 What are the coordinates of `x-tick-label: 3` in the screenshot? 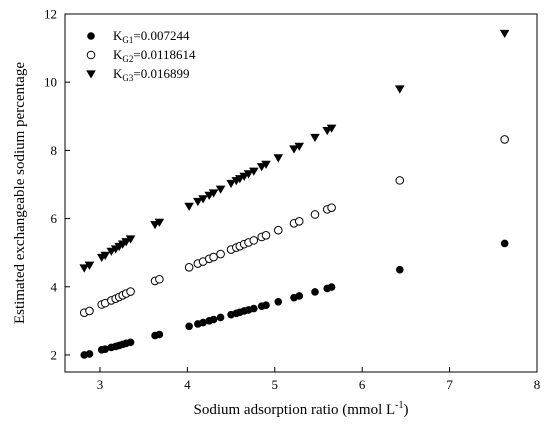 It's located at (100, 384).